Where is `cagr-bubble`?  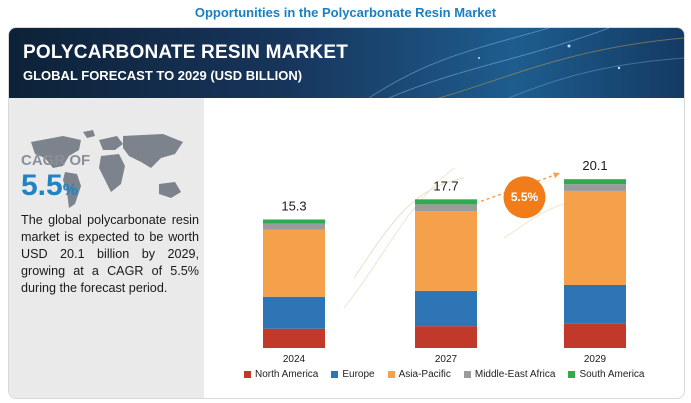 cagr-bubble is located at coordinates (524, 197).